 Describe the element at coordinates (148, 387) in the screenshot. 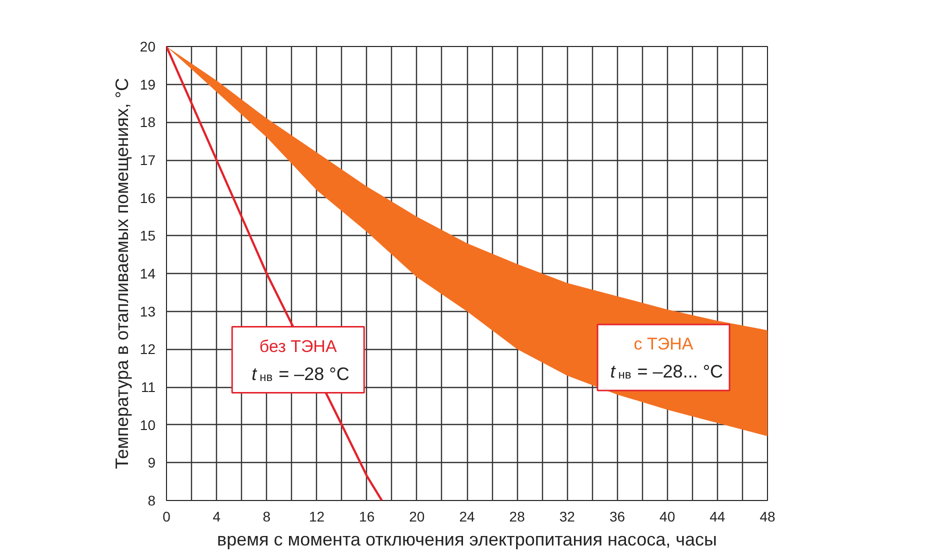

I see `y-tick-label: 11` at that location.